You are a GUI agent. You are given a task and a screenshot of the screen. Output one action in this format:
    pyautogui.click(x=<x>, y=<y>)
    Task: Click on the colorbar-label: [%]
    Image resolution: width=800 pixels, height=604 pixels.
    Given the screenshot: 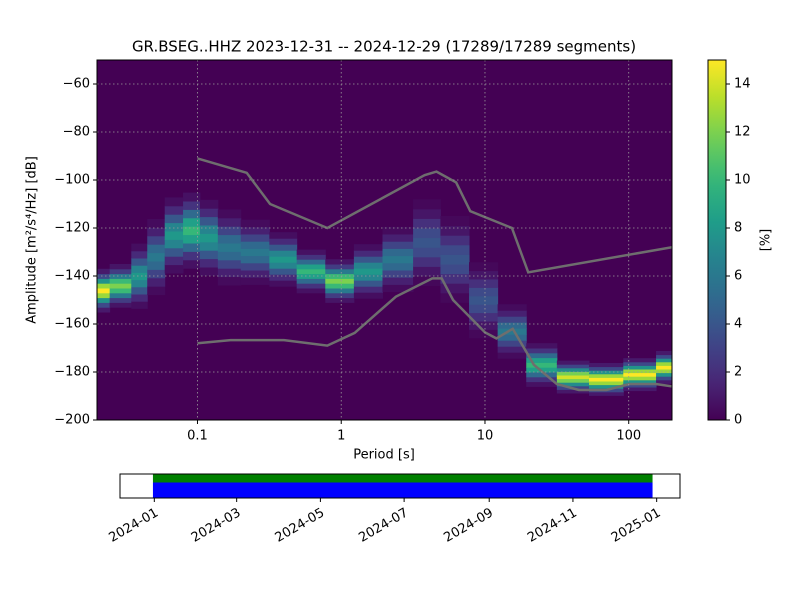 What is the action you would take?
    pyautogui.click(x=766, y=240)
    